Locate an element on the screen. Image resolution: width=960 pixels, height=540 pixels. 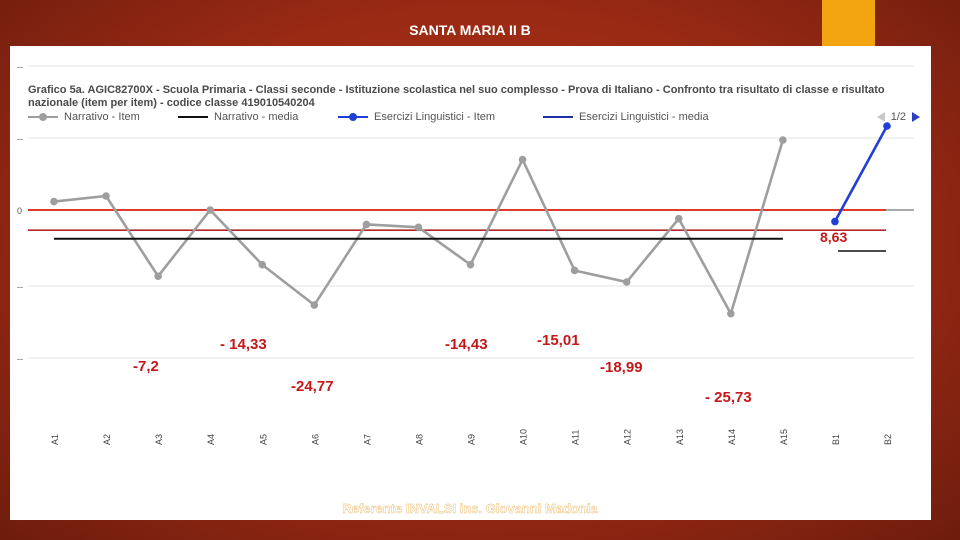
slide-title: SANTA MARIA II B is located at coordinates (470, 30).